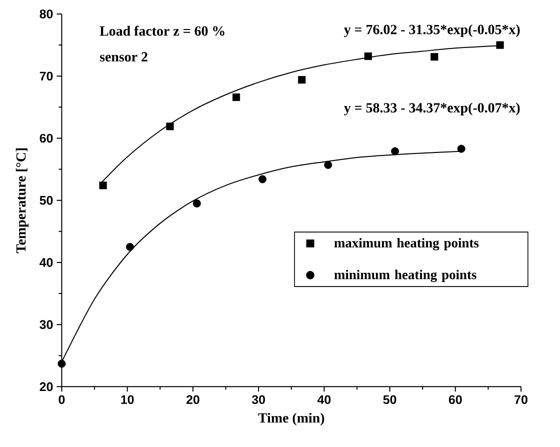 The height and width of the screenshot is (447, 560). I want to click on y-tick-label: 30, so click(46, 324).